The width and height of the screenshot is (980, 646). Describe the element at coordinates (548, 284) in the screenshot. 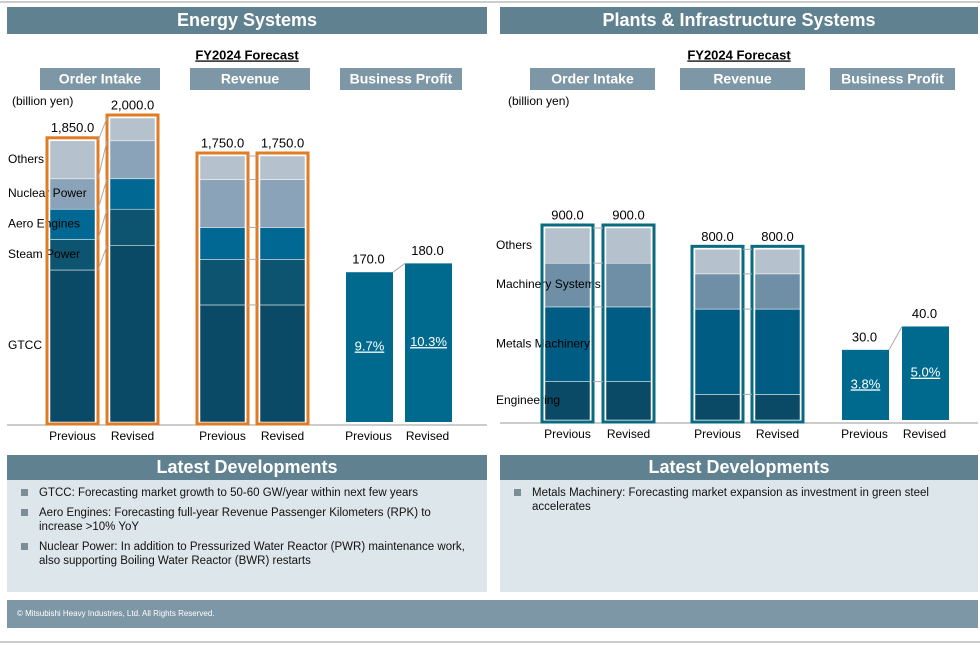

I see `series-label: Machinery Systems` at that location.